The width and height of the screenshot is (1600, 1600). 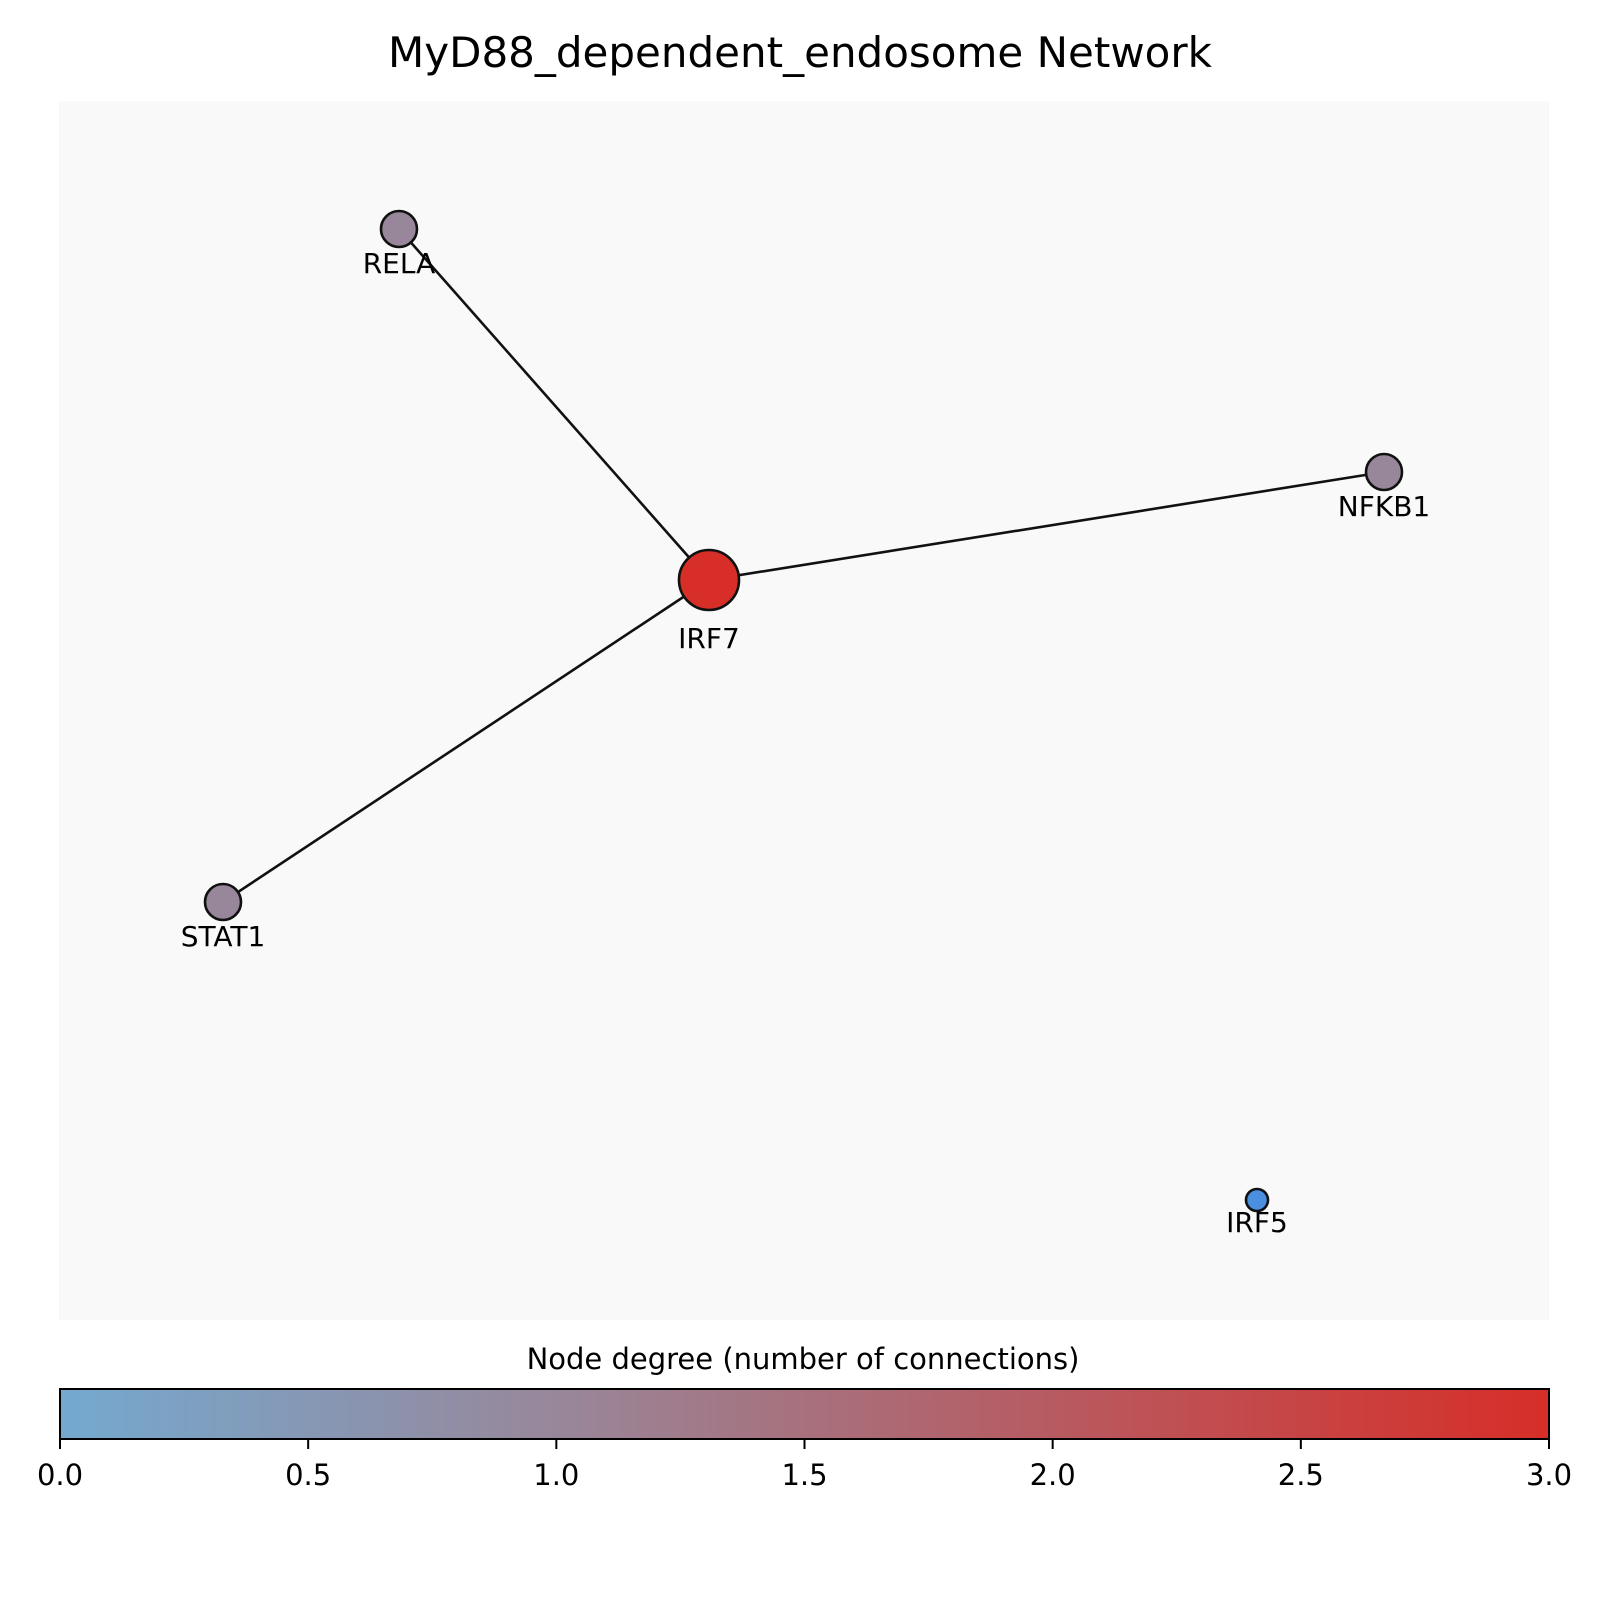 I want to click on colorbar-title: Node degree (number of connections), so click(x=803, y=1359).